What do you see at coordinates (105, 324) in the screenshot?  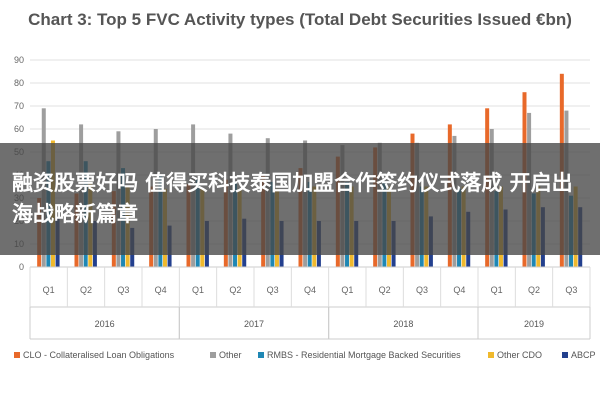 I see `year-label: 2016` at bounding box center [105, 324].